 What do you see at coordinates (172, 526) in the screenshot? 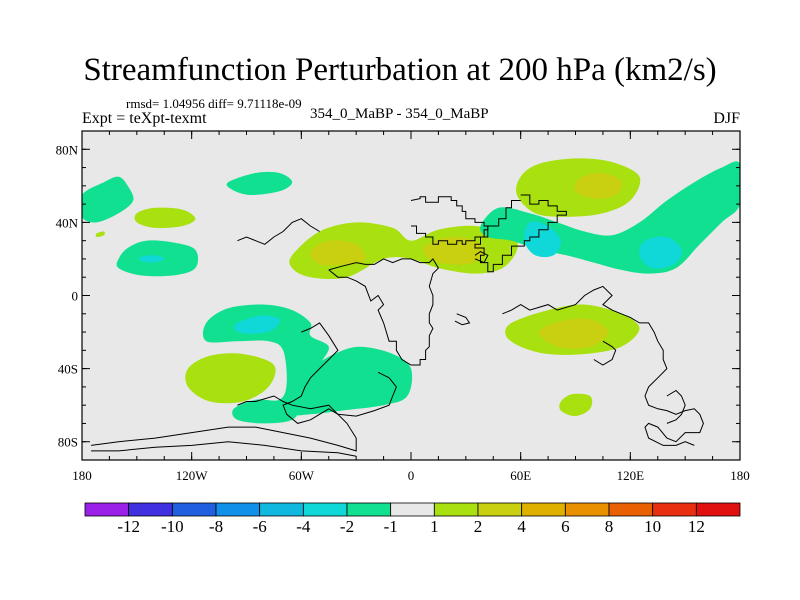
I see `colorbar-label: -10` at bounding box center [172, 526].